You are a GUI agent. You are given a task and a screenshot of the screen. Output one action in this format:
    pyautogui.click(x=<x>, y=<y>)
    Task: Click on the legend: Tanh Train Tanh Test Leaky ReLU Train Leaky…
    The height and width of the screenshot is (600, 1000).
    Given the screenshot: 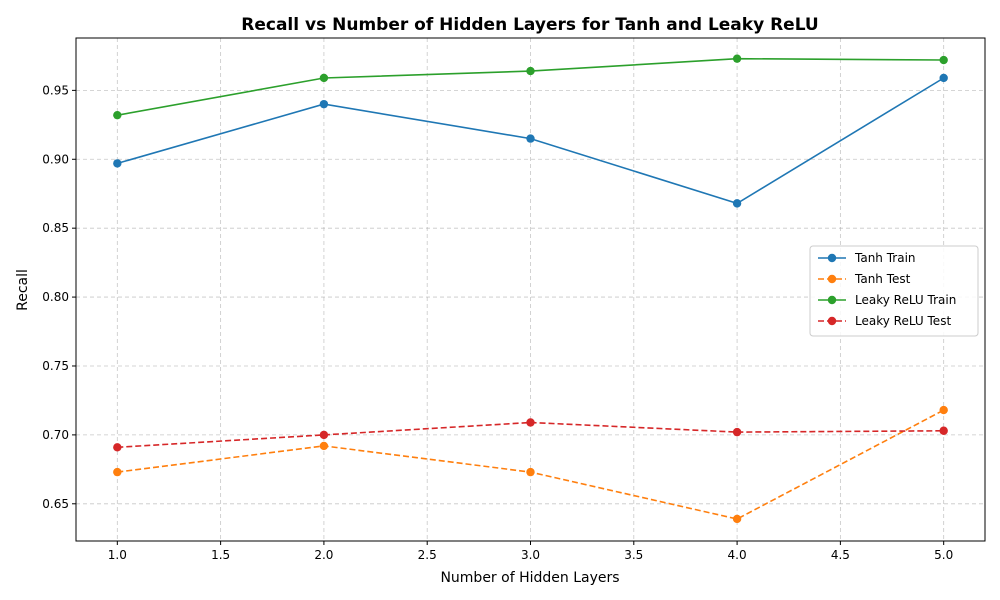 What is the action you would take?
    pyautogui.click(x=894, y=291)
    